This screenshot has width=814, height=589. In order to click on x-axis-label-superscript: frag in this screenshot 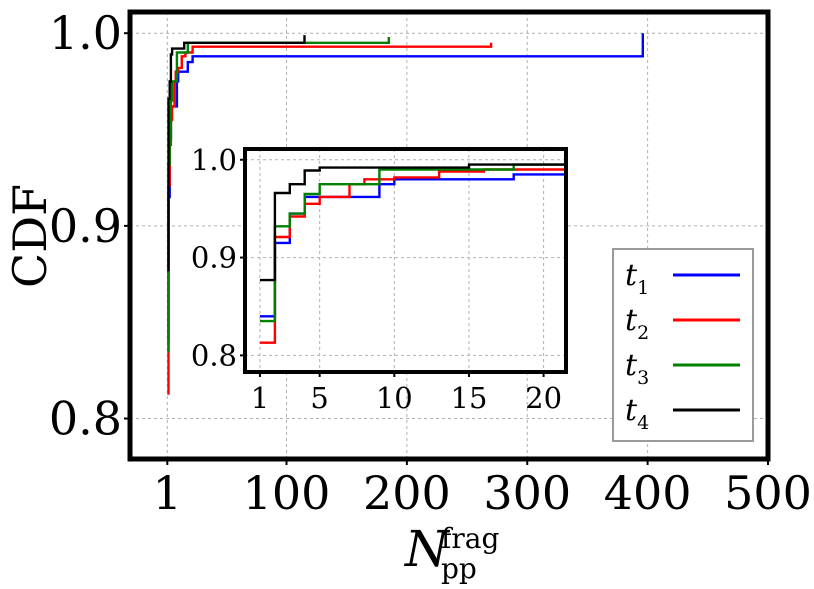, I will do `click(470, 538)`.